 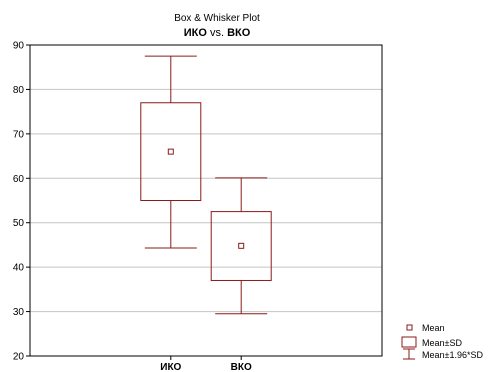 What do you see at coordinates (170, 367) in the screenshot?
I see `x-tick-label: ИКО` at bounding box center [170, 367].